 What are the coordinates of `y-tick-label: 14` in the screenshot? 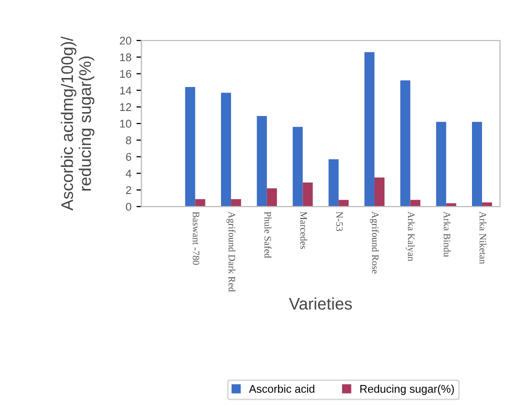 It's located at (126, 90).